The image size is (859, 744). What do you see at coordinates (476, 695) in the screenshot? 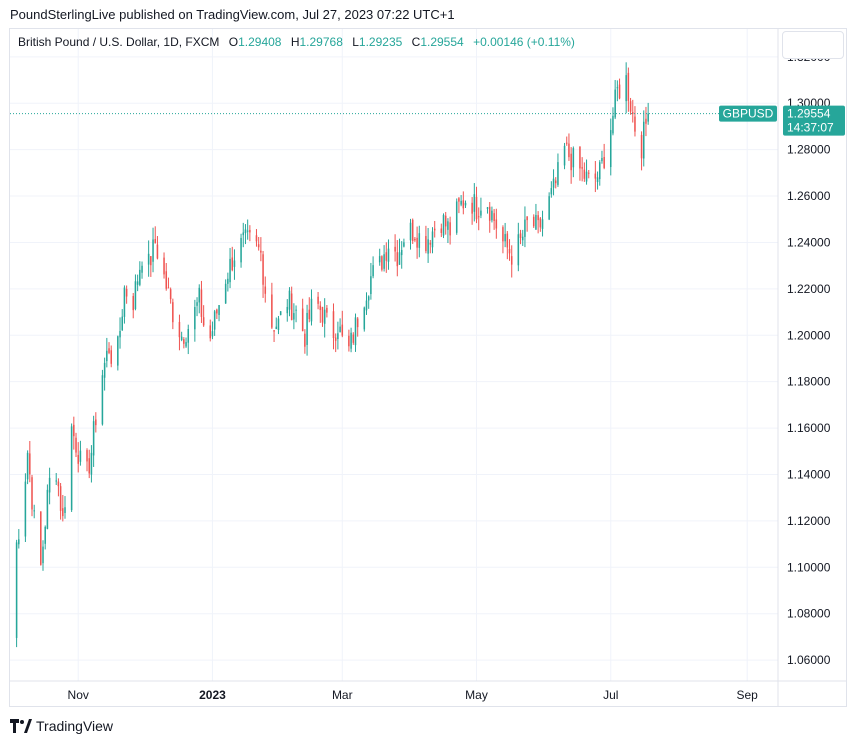
I see `x-tick-label: May` at bounding box center [476, 695].